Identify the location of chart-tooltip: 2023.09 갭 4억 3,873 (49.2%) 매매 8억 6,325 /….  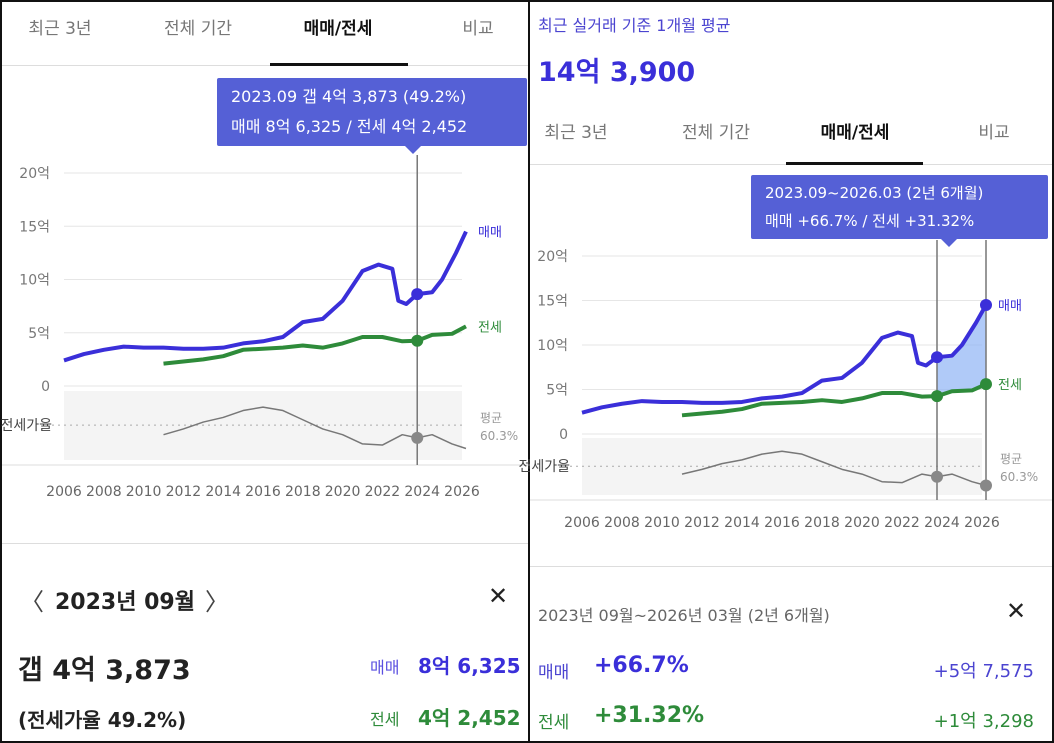
(372, 116).